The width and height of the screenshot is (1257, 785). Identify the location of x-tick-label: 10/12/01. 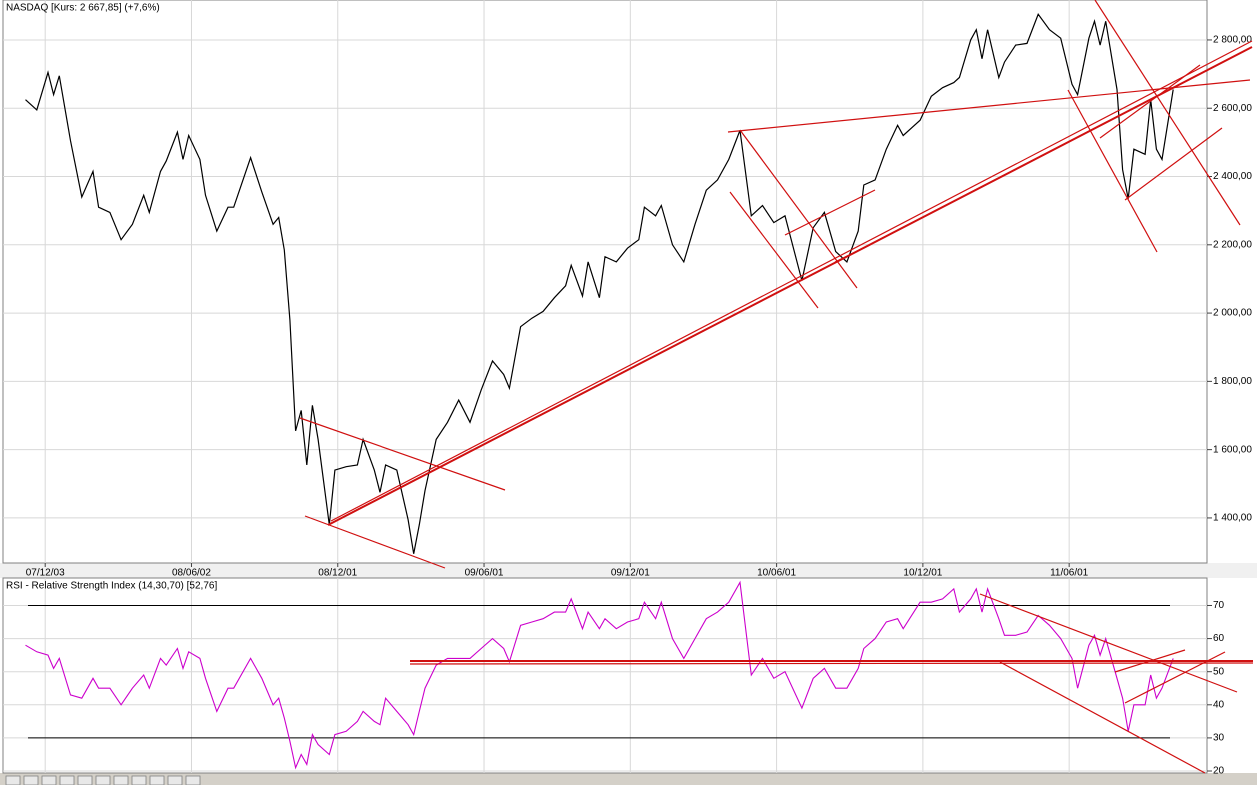
(922, 573).